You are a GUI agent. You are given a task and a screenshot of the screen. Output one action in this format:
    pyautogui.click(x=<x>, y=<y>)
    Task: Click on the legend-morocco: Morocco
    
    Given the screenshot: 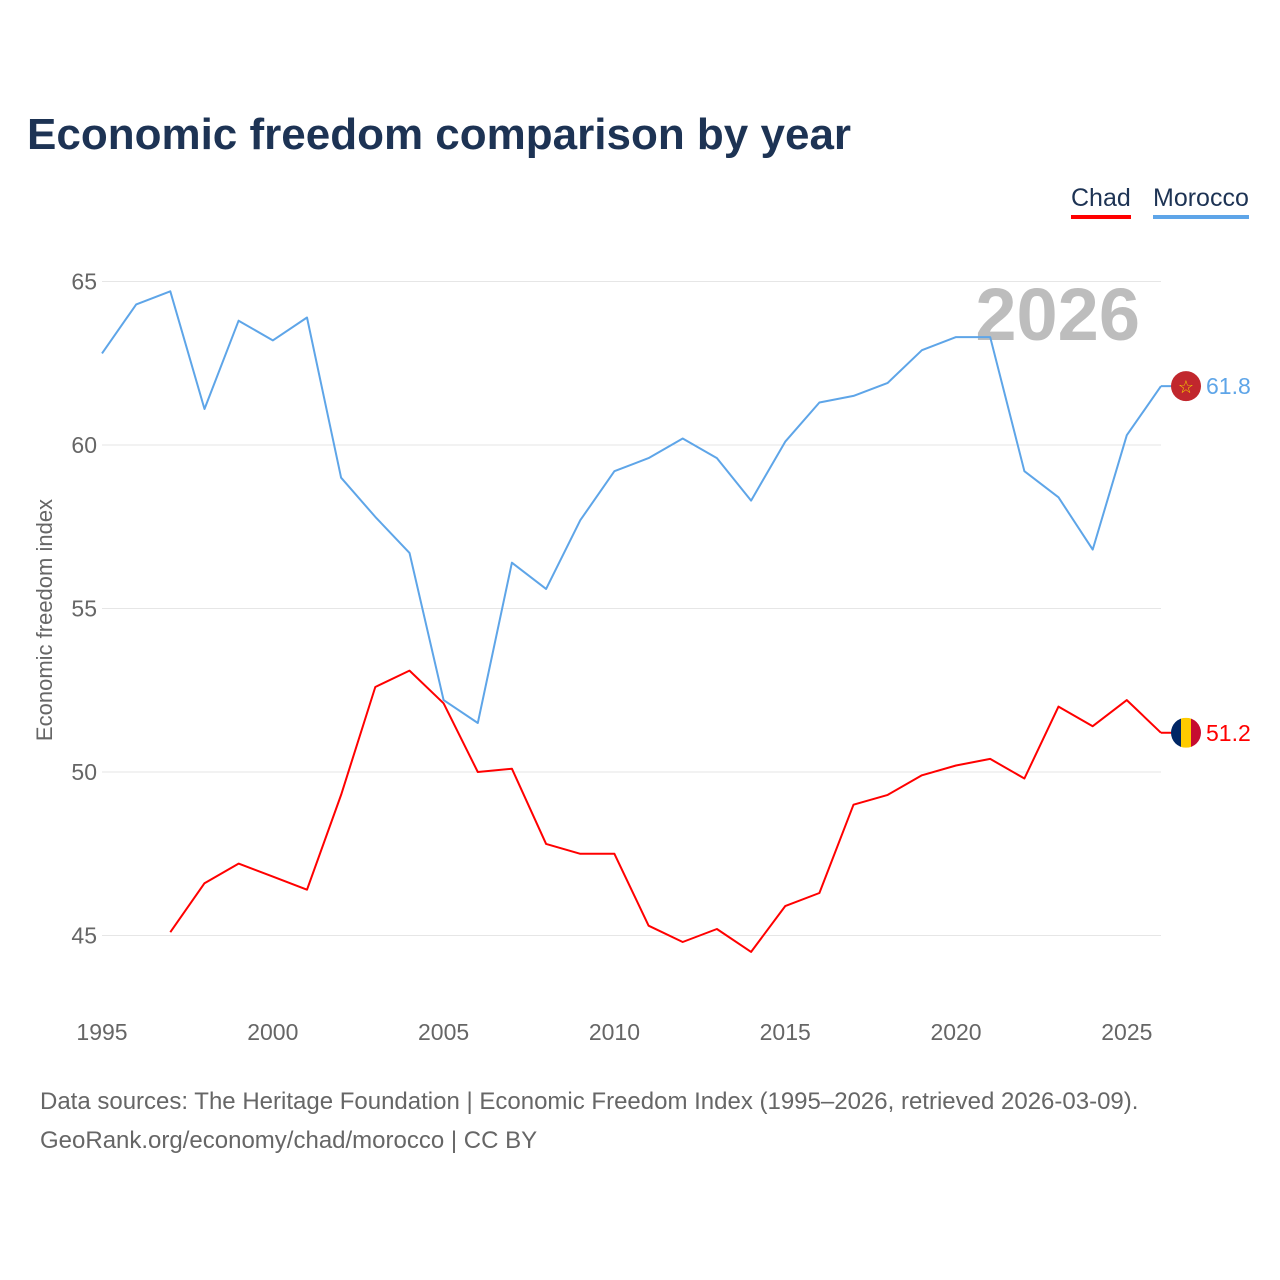 What is the action you would take?
    pyautogui.click(x=1201, y=201)
    